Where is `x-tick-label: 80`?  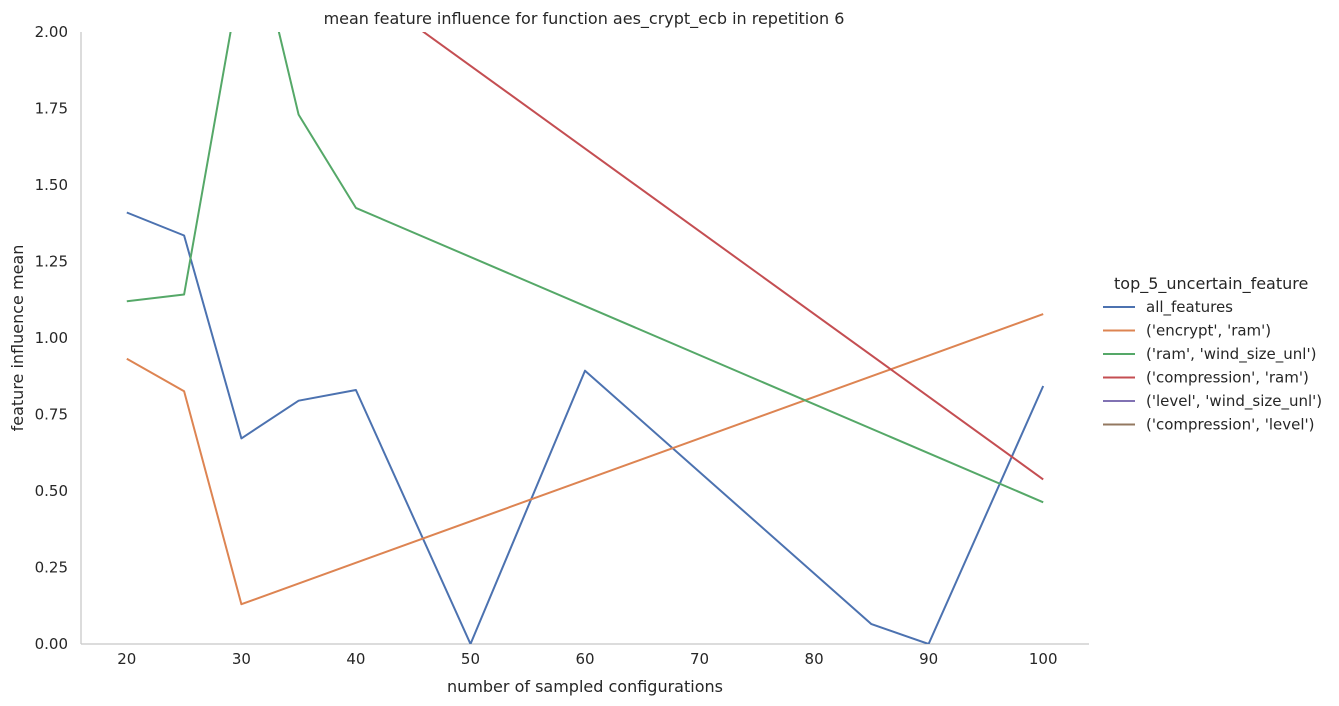 x-tick-label: 80 is located at coordinates (814, 659).